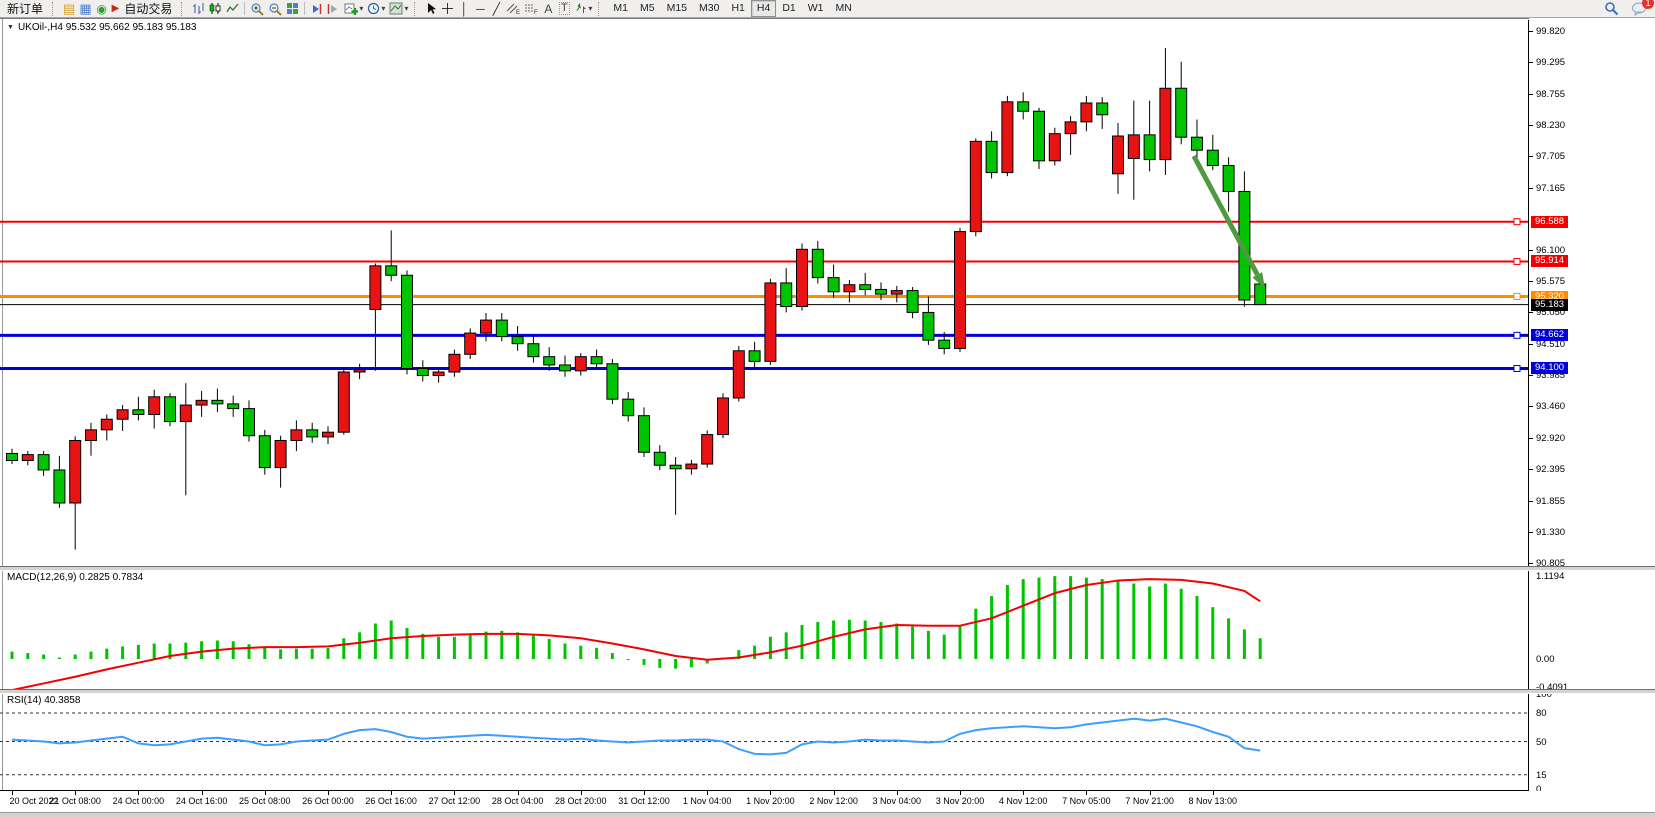 The width and height of the screenshot is (1655, 818). What do you see at coordinates (292, 9) in the screenshot?
I see `tile-windows-button` at bounding box center [292, 9].